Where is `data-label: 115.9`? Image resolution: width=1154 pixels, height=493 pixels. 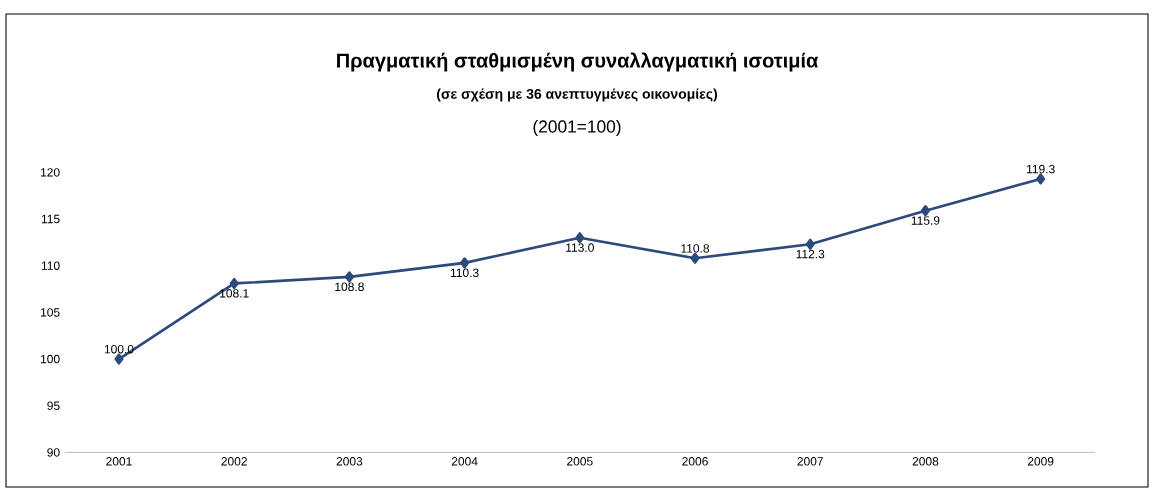
data-label: 115.9 is located at coordinates (925, 220).